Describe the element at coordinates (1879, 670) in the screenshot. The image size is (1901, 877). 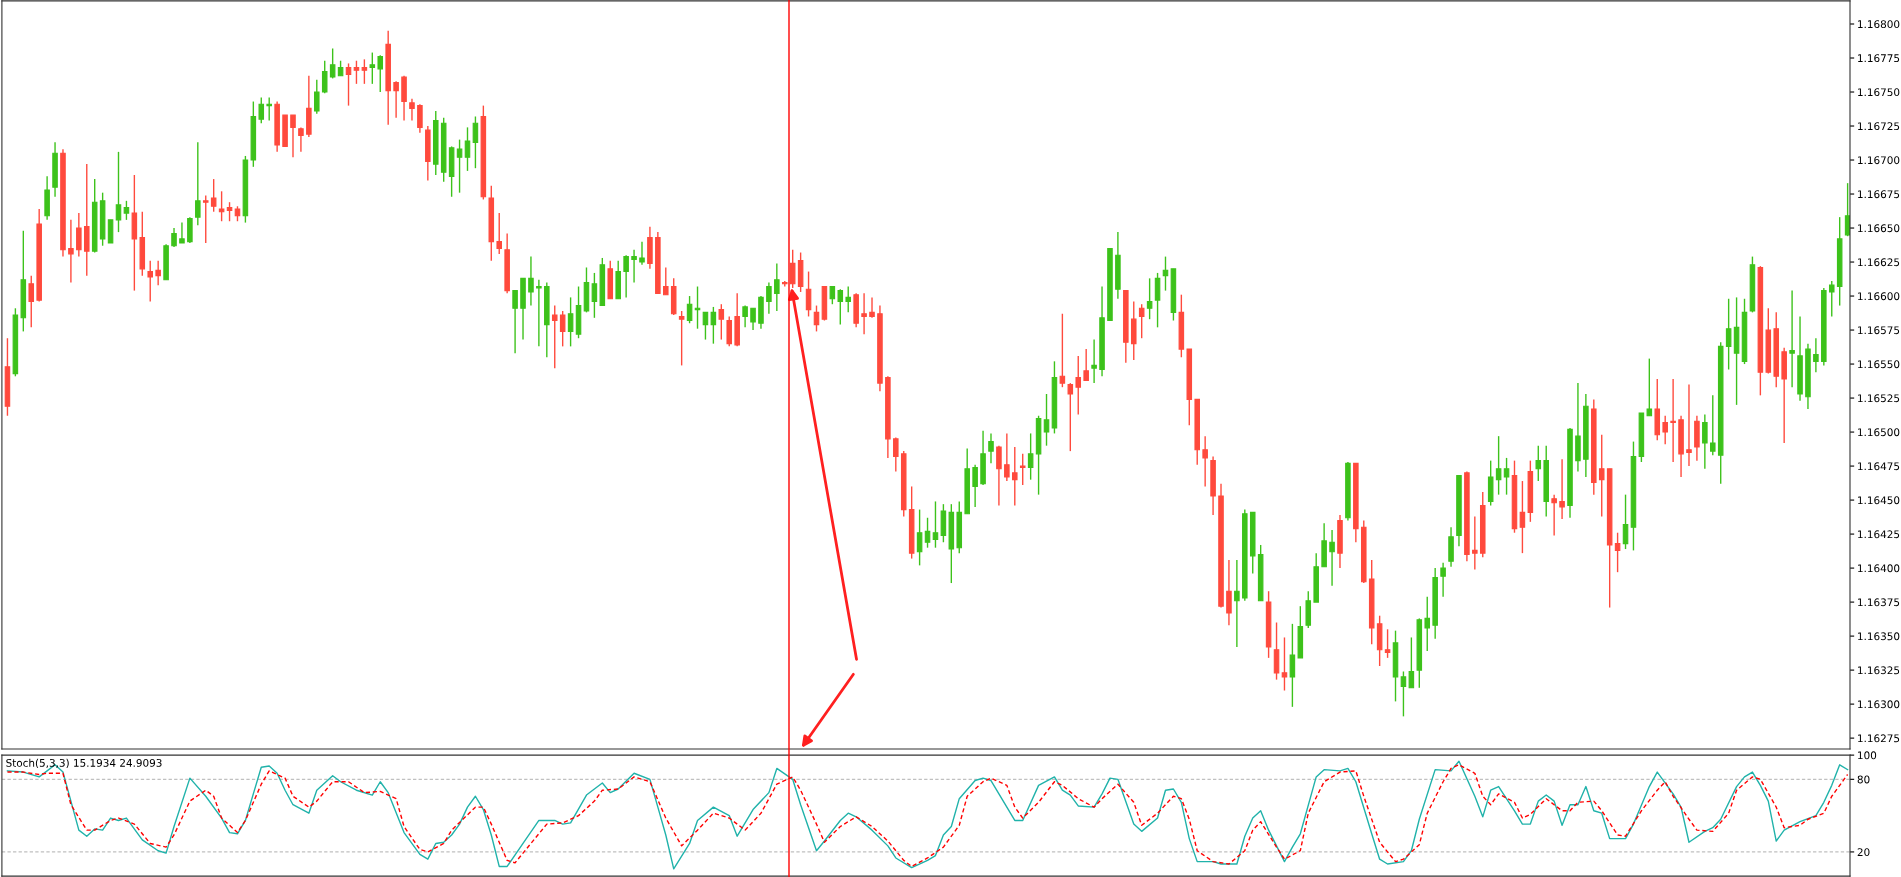
I see `y-tick-label: 1.16325` at that location.